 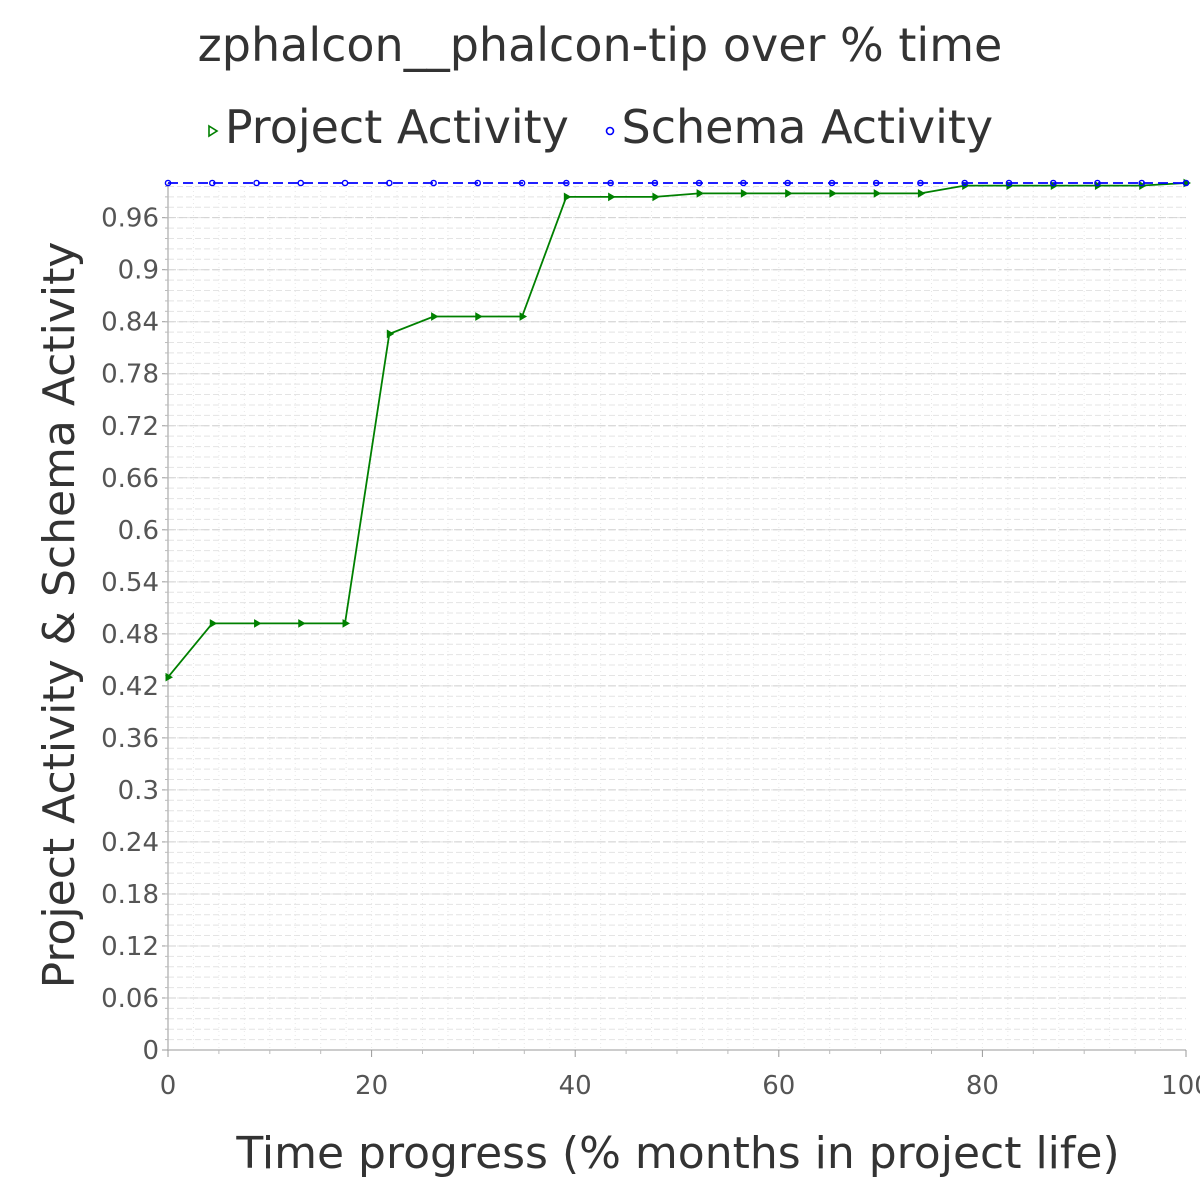 I want to click on y-tick-label: 0.9, so click(x=138, y=271).